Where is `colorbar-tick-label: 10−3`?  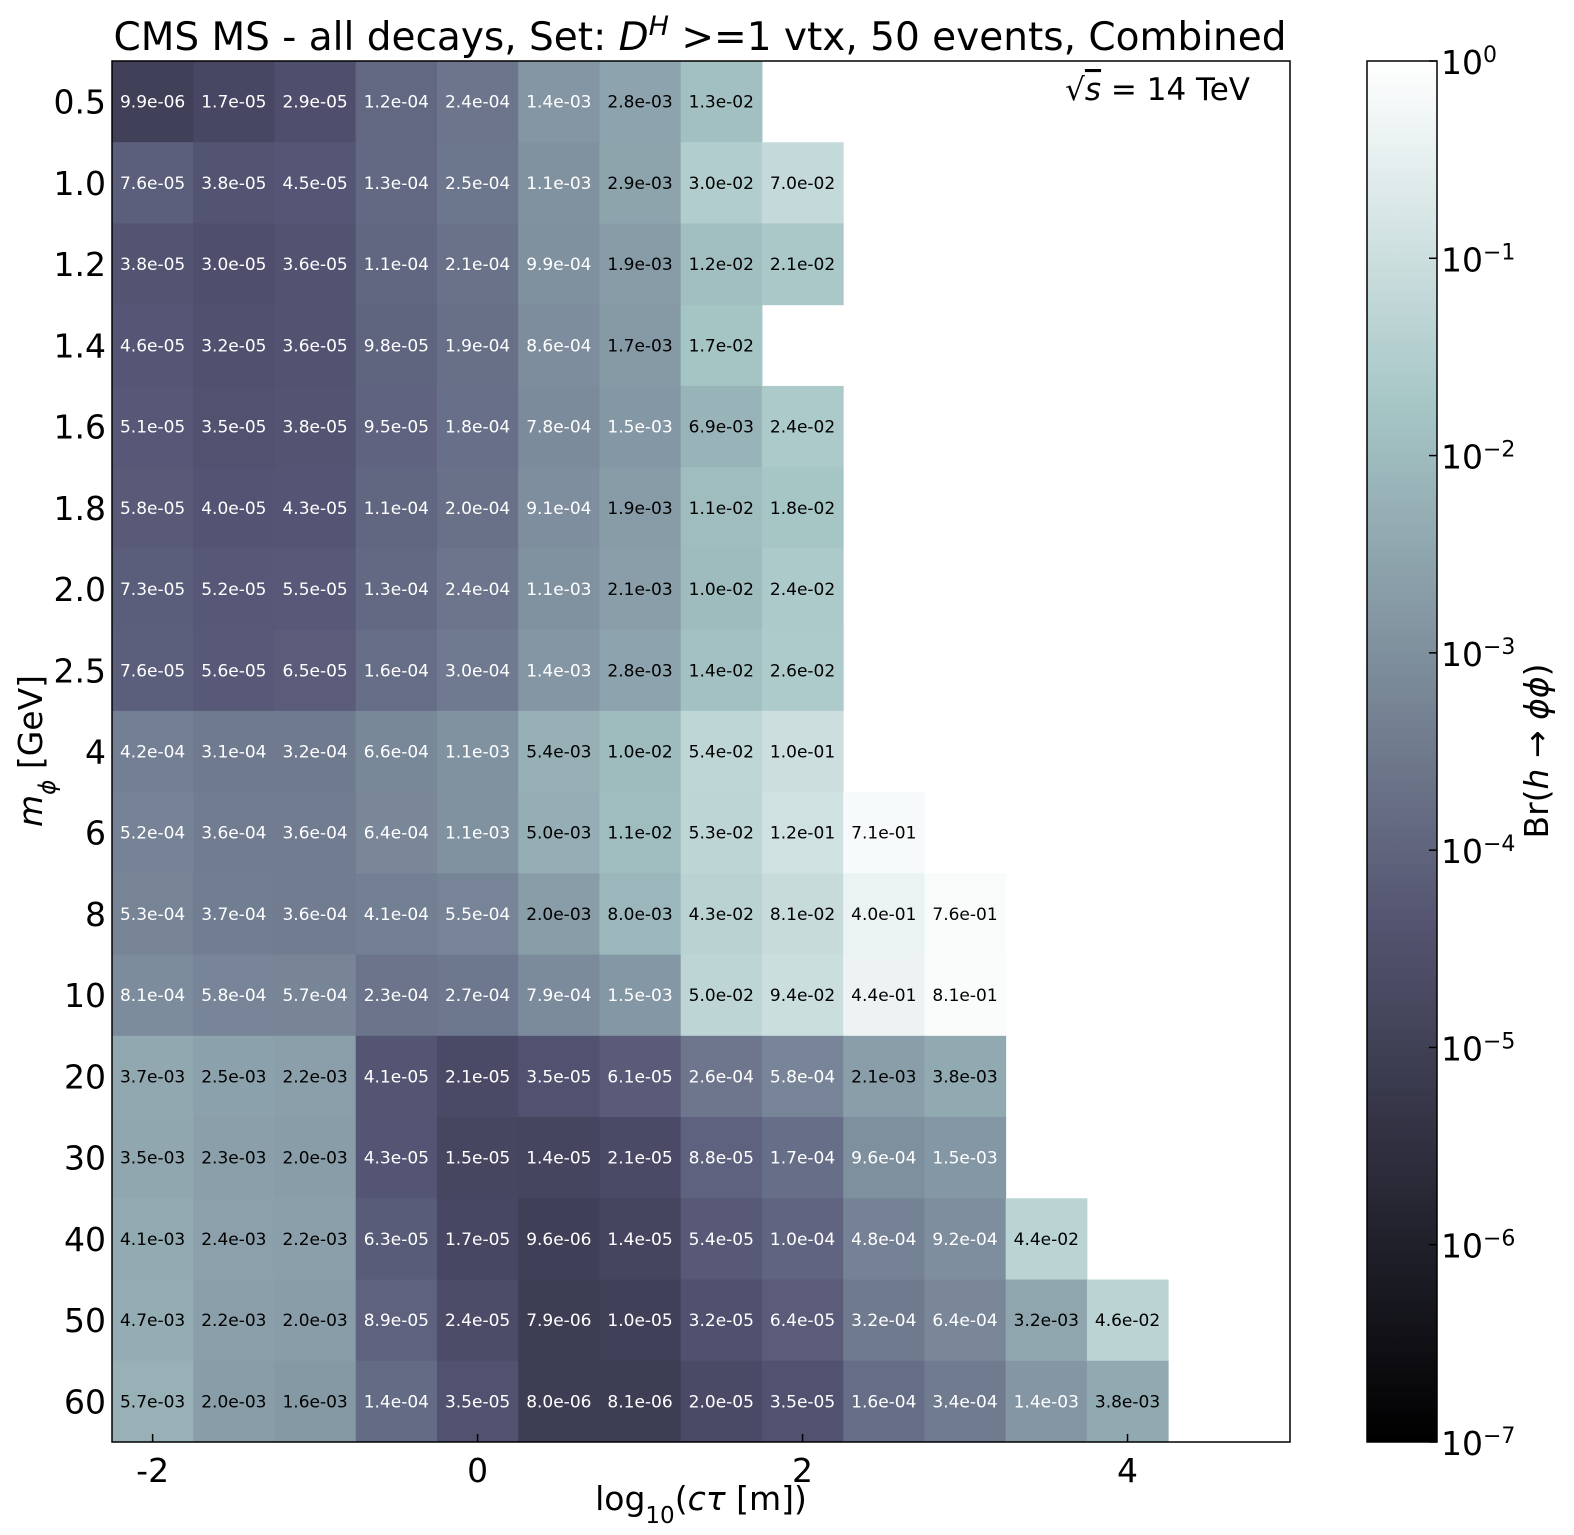 colorbar-tick-label: 10−3 is located at coordinates (1478, 654).